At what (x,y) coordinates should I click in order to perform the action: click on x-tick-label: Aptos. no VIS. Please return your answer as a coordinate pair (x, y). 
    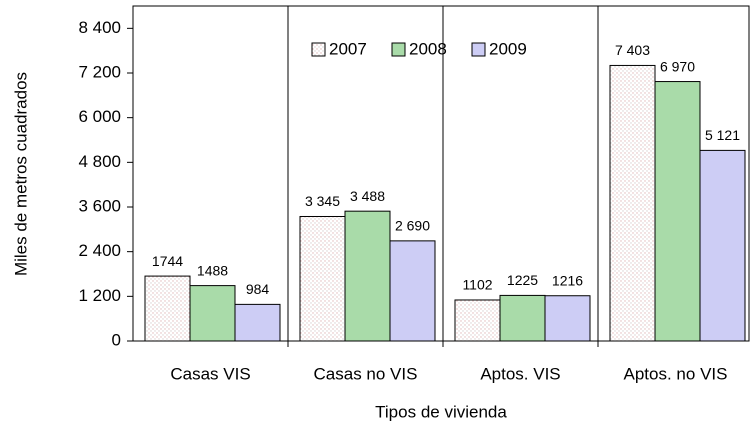
    Looking at the image, I should click on (676, 373).